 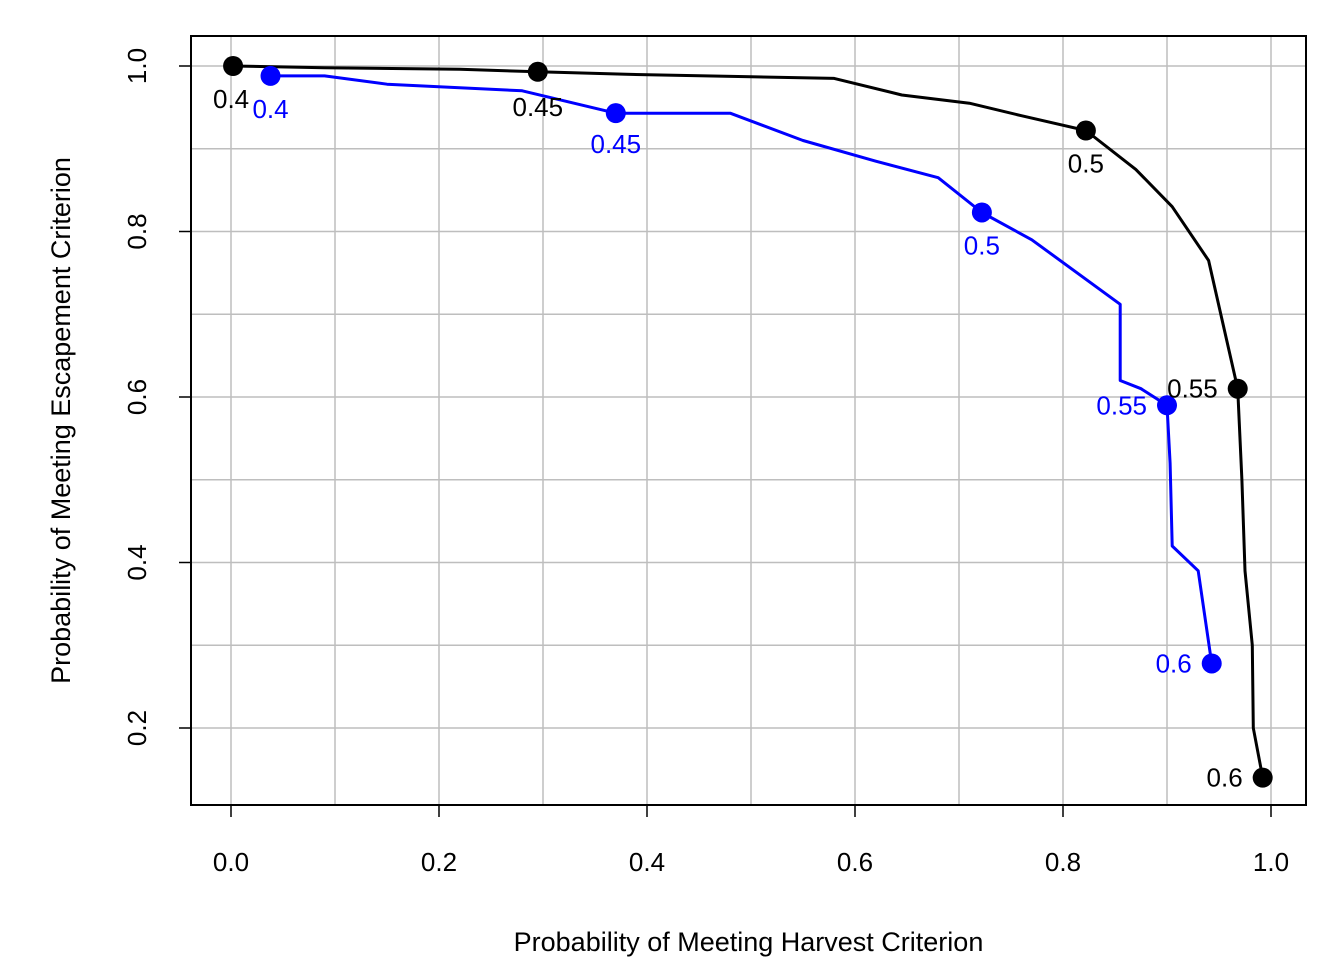 What do you see at coordinates (1271, 862) in the screenshot?
I see `x-tick-label: 1.0` at bounding box center [1271, 862].